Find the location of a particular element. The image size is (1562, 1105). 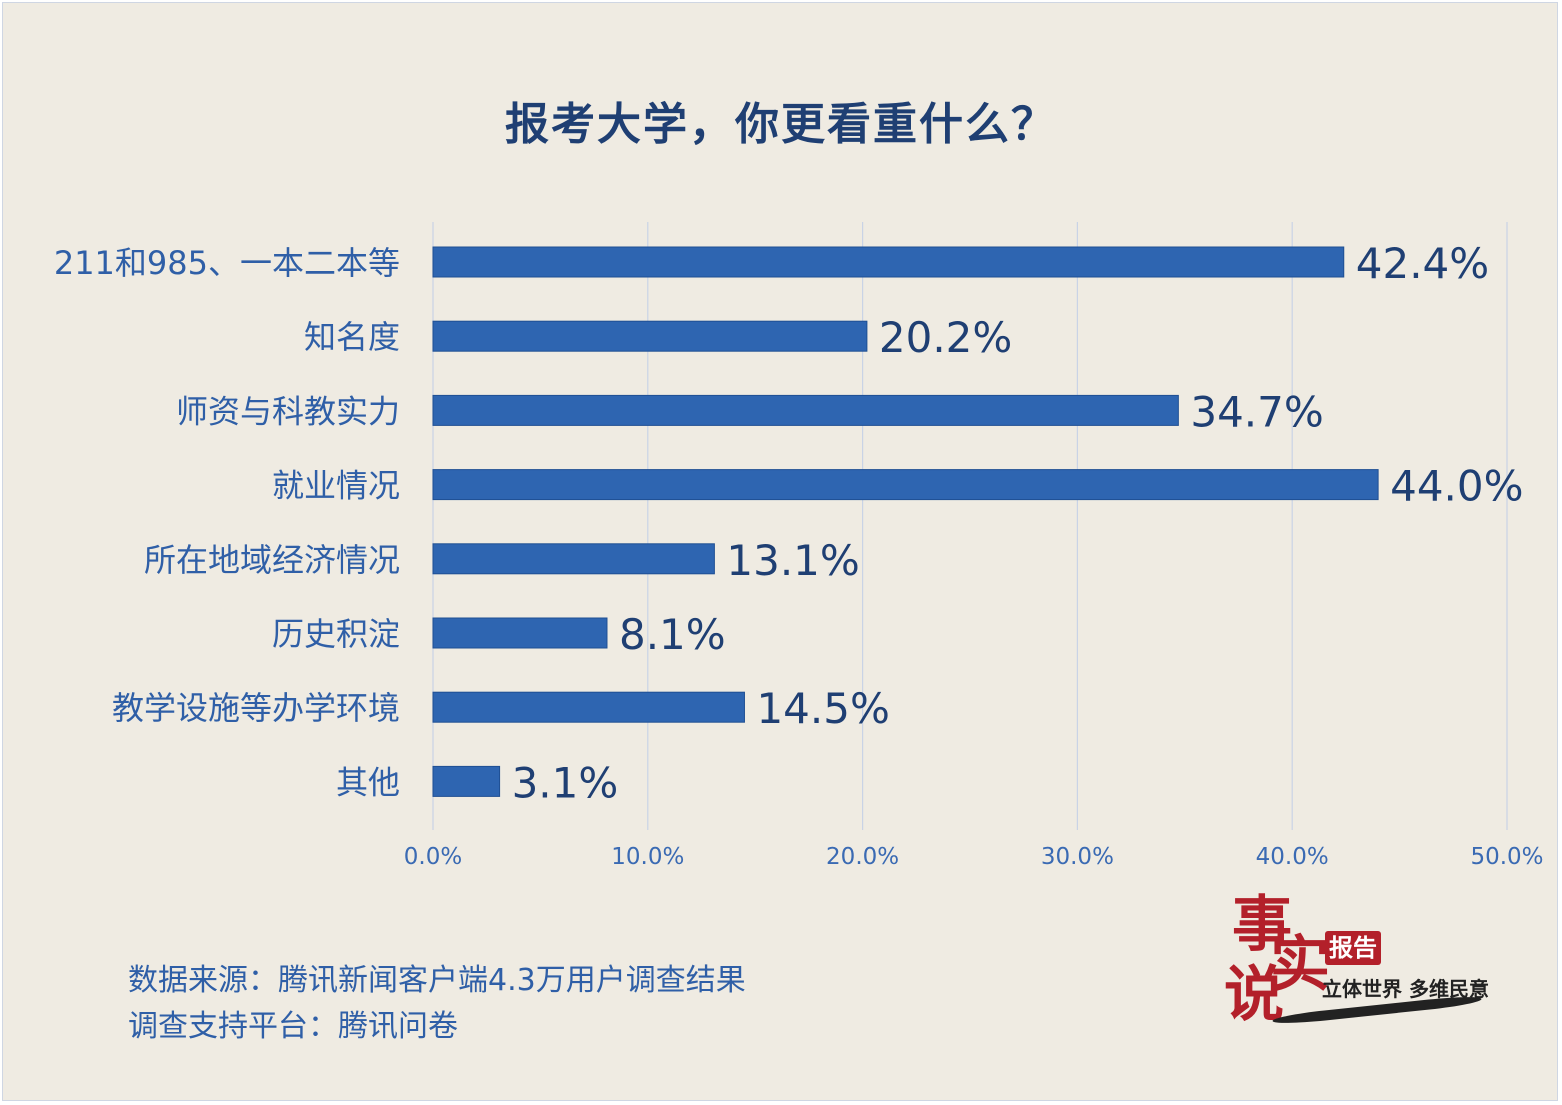

logo-char-3: 说 is located at coordinates (1254, 995).